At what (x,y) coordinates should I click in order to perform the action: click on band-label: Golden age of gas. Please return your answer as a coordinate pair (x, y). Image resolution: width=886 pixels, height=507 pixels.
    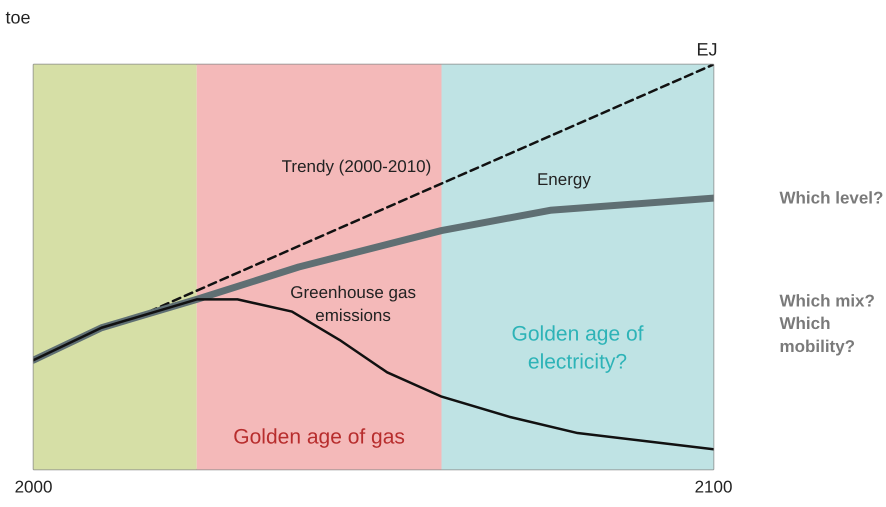
    Looking at the image, I should click on (319, 437).